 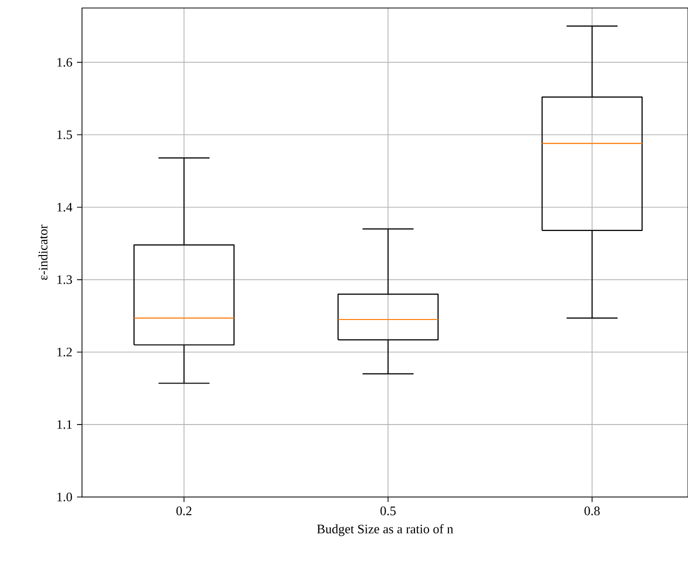 I want to click on y-tick-label: 1.2, so click(x=64, y=352).